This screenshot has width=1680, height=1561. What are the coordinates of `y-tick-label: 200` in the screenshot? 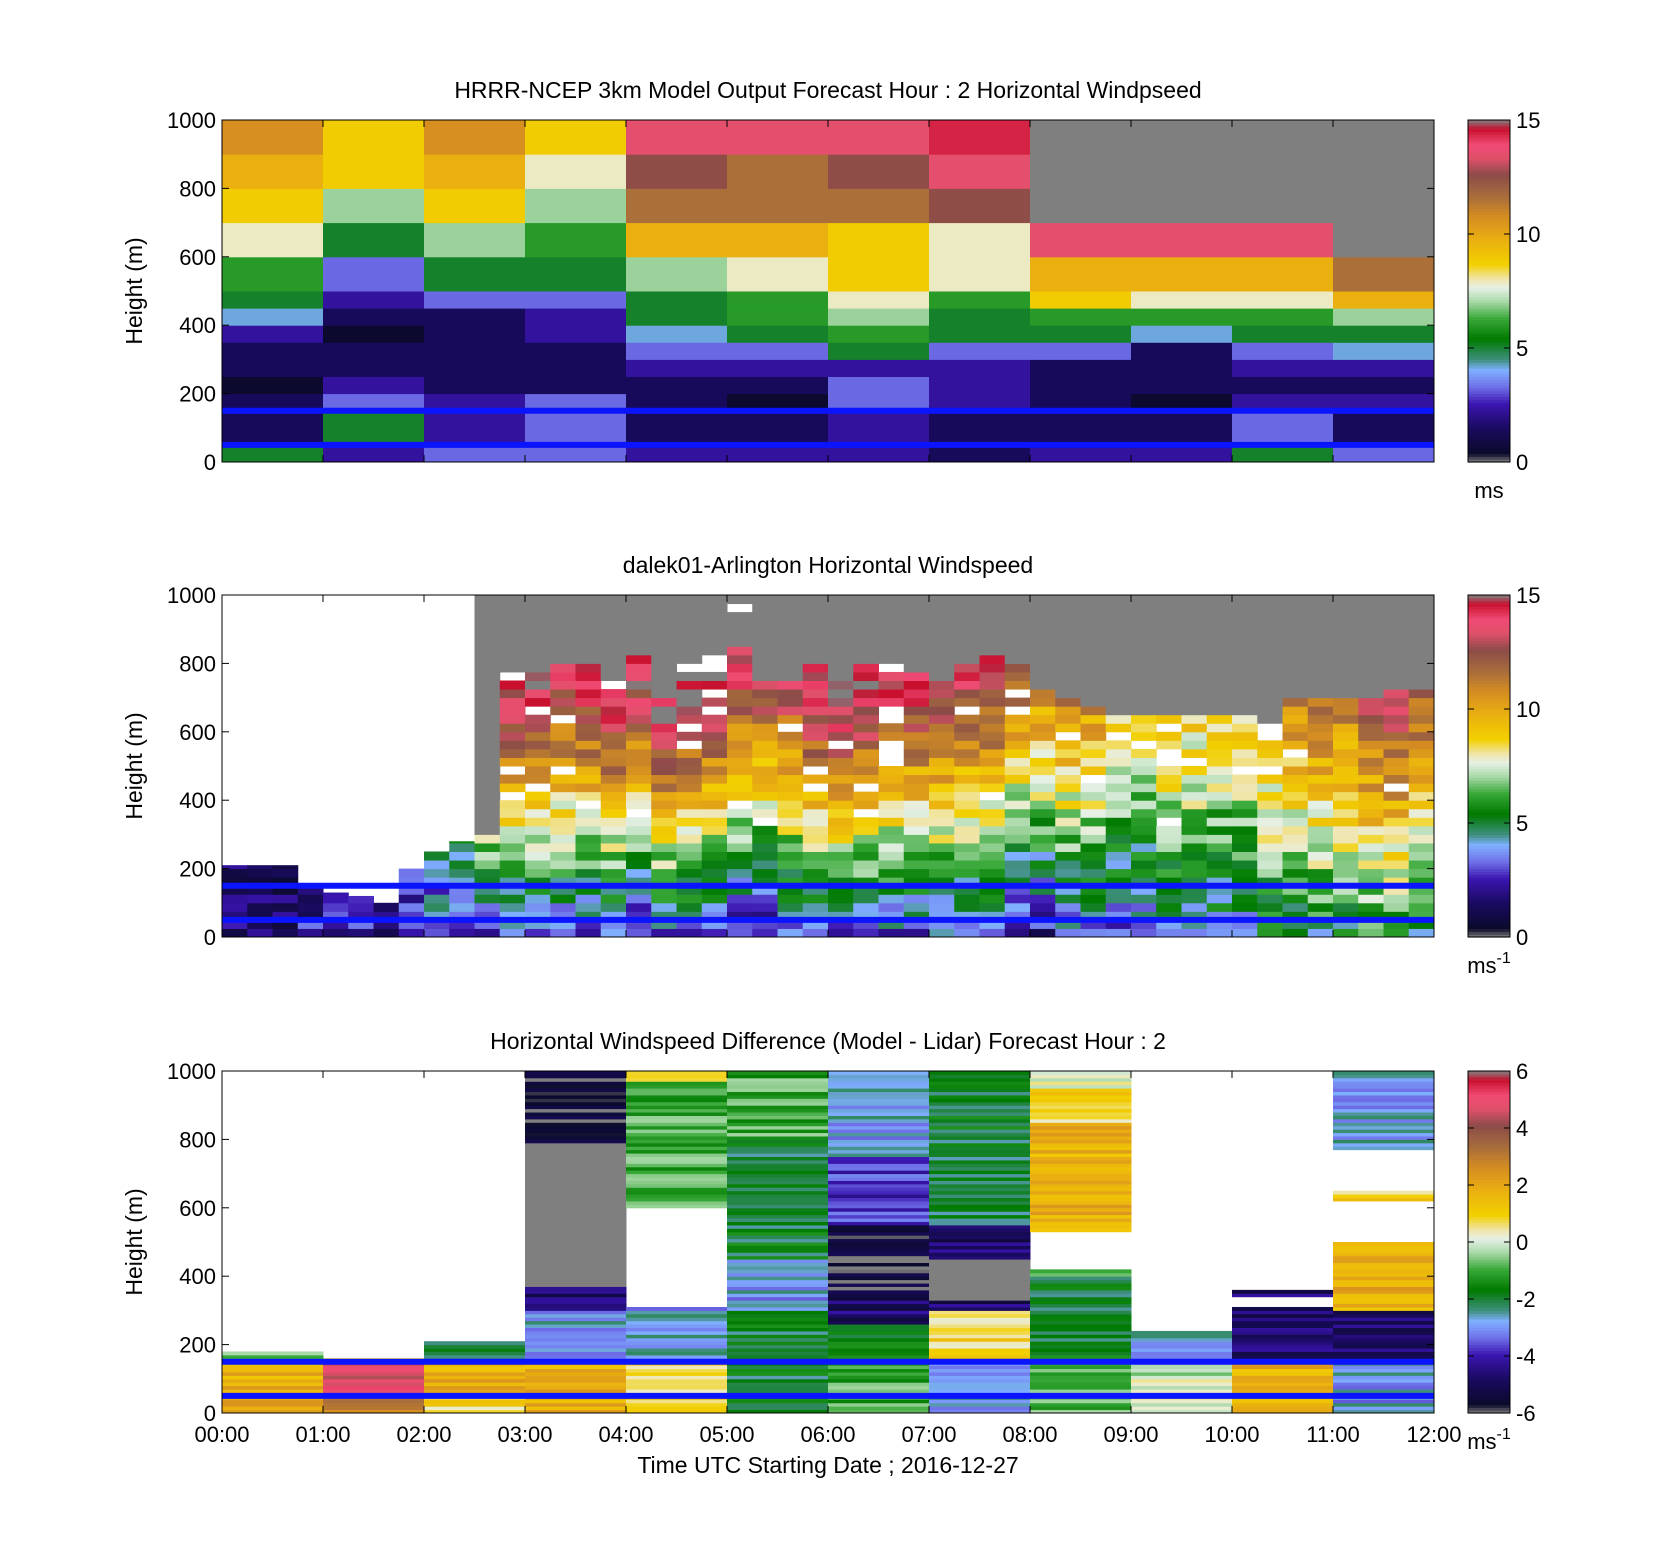 It's located at (197, 869).